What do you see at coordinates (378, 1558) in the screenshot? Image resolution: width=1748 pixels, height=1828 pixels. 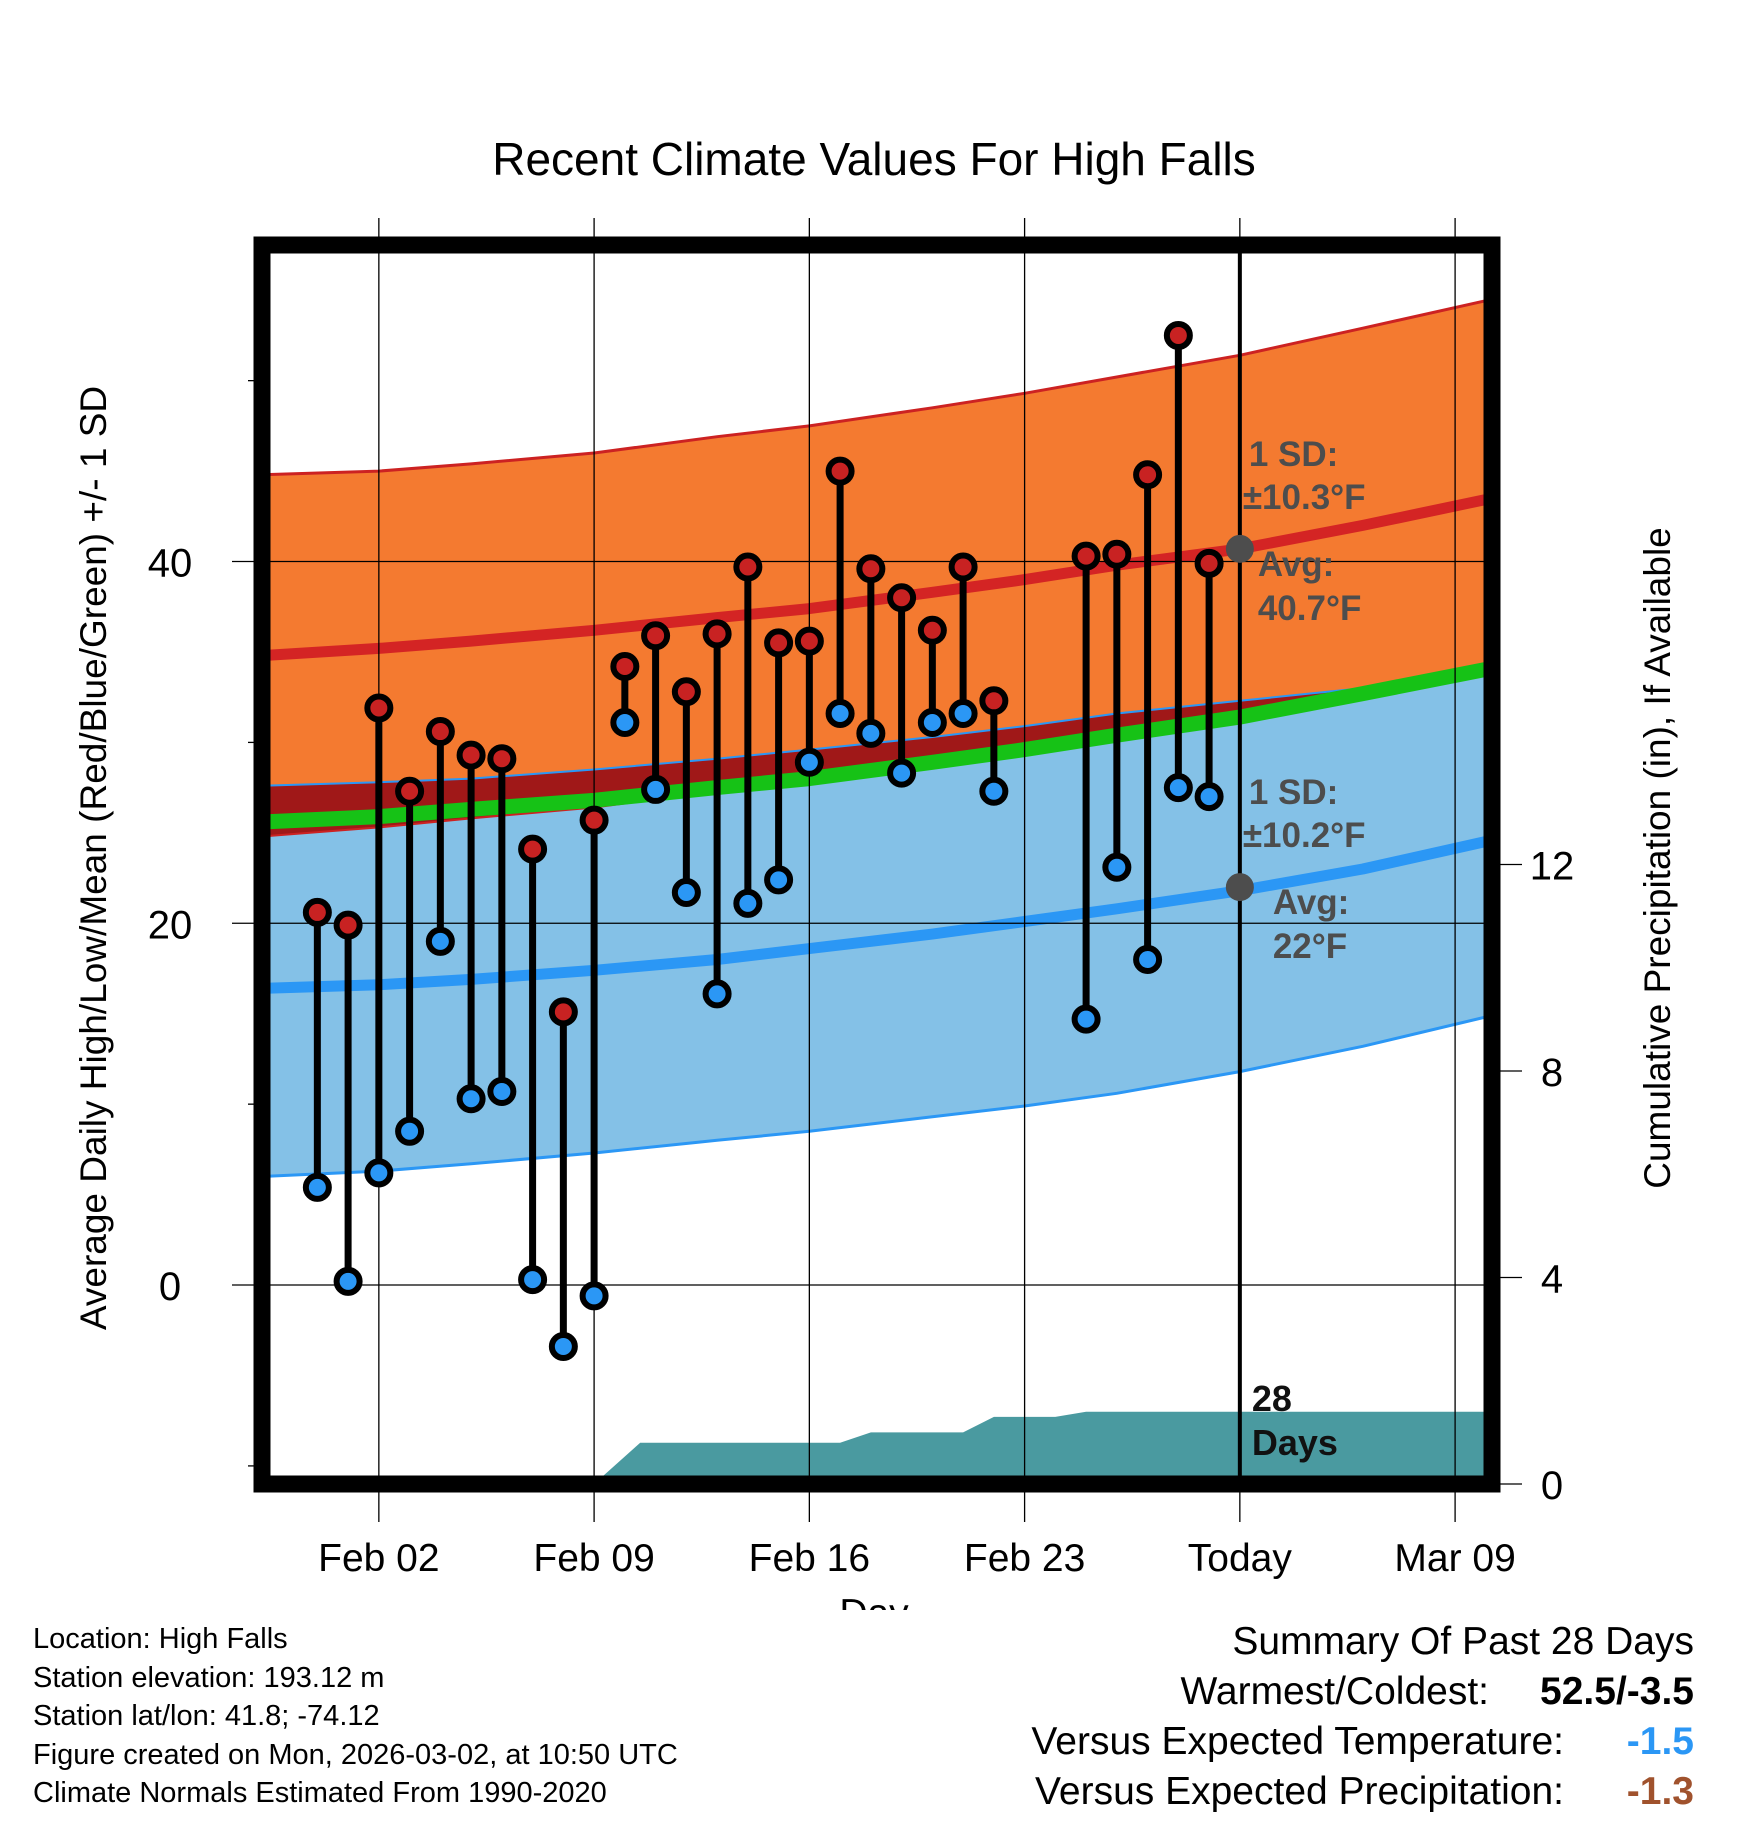 I see `x-tick-label: Feb 02` at bounding box center [378, 1558].